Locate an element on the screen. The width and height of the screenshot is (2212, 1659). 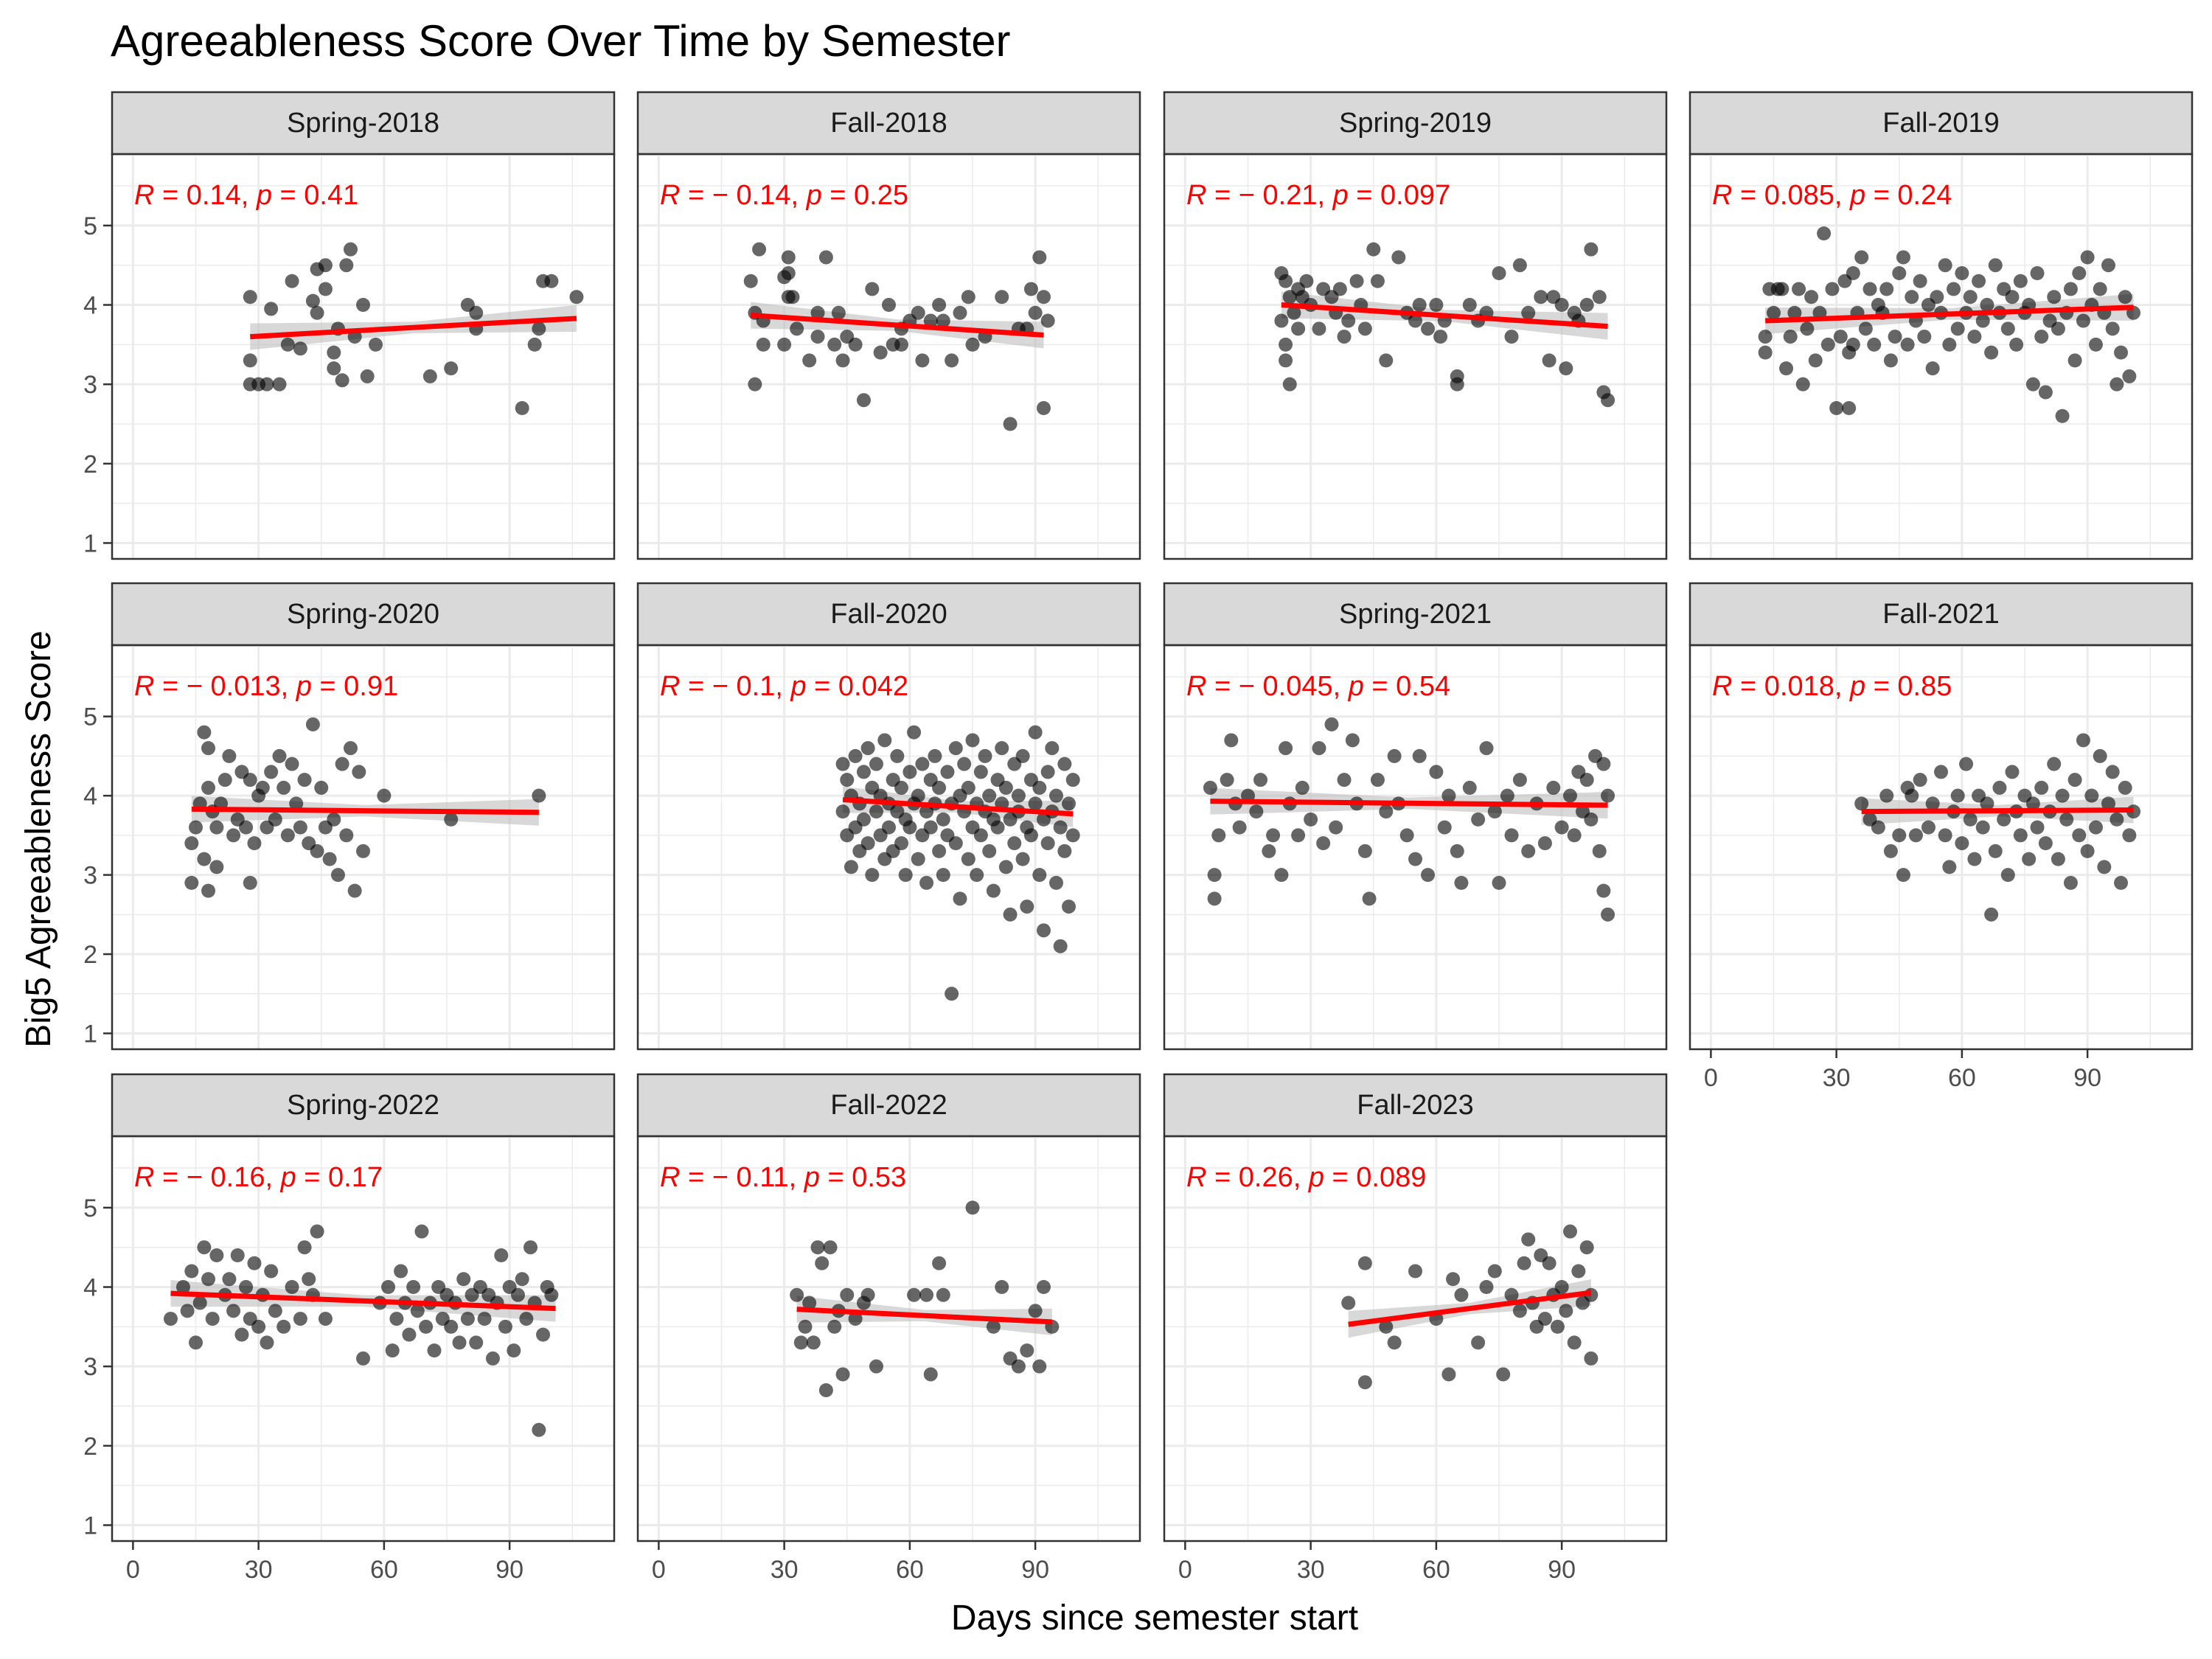
correlation-label: R = − 0.045, p = 0.54 is located at coordinates (1318, 686).